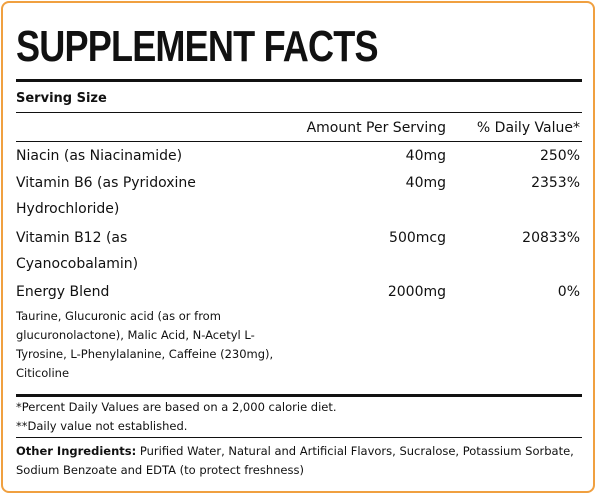 Image resolution: width=600 pixels, height=500 pixels. I want to click on nutrient-name: Vitamin B6 (as Pyridoxine, so click(106, 183).